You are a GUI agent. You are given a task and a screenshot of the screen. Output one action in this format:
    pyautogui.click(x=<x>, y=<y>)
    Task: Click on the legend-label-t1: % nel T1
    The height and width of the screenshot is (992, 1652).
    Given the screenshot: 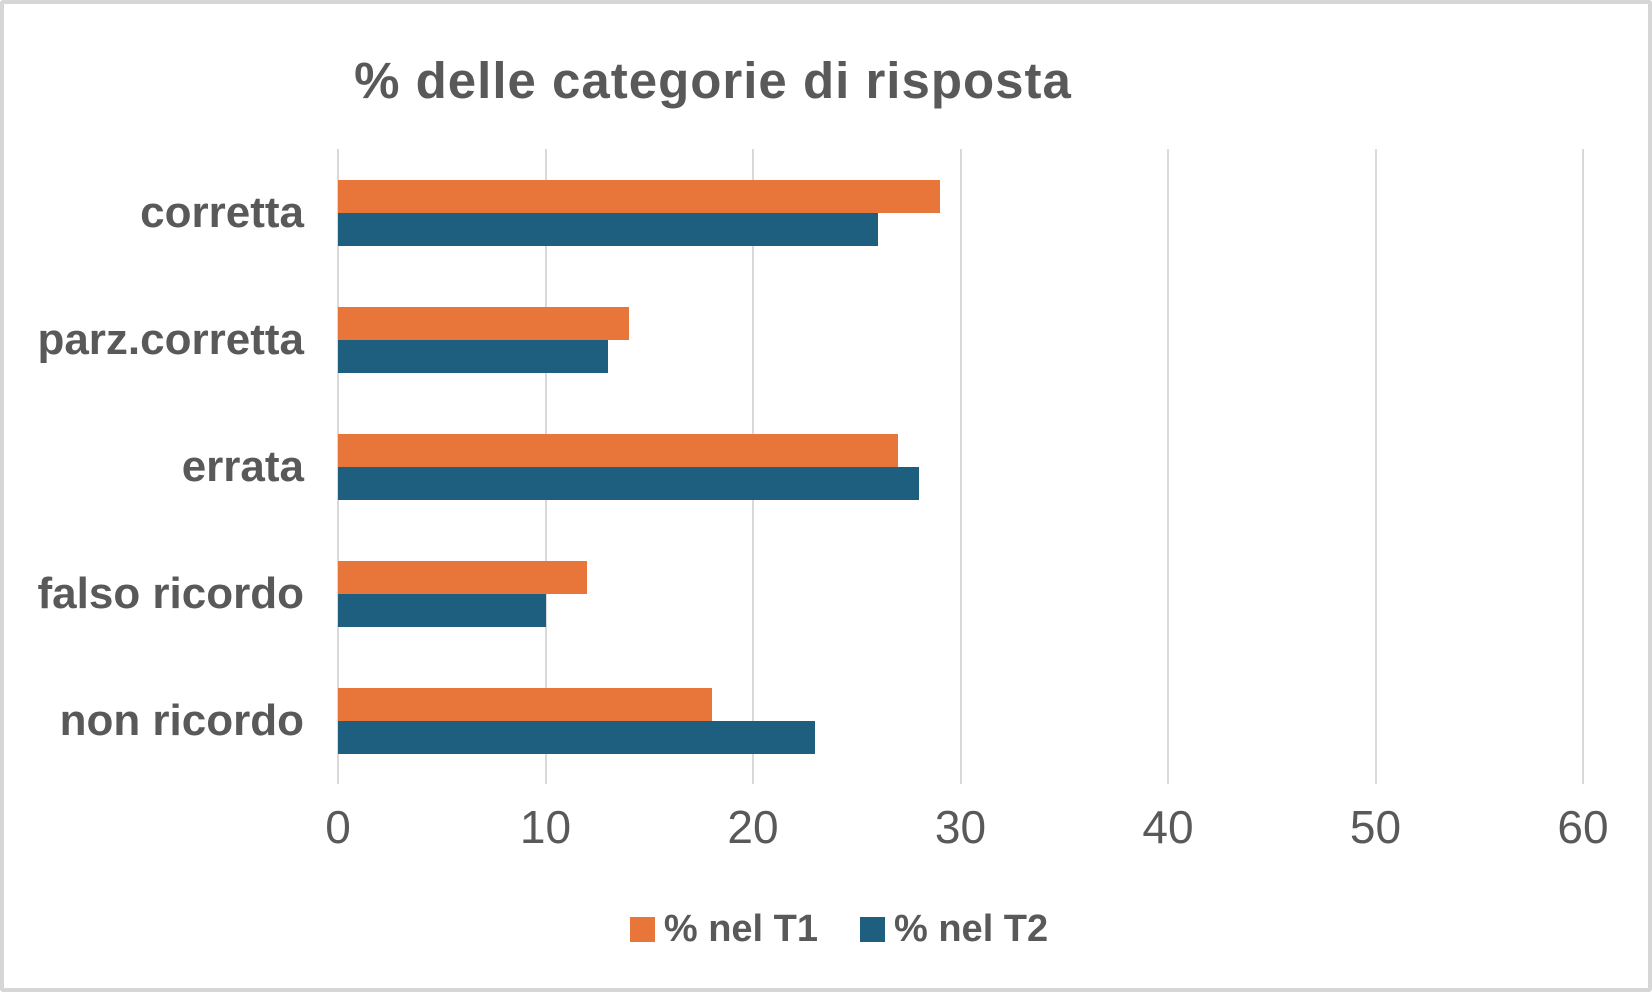 What is the action you would take?
    pyautogui.click(x=740, y=929)
    